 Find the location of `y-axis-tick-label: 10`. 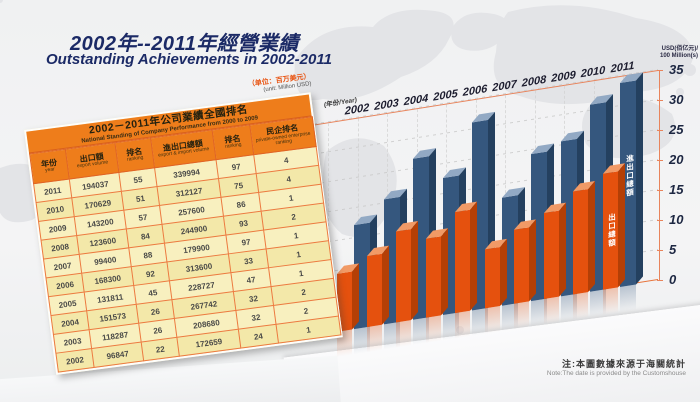

y-axis-tick-label: 10 is located at coordinates (676, 219).